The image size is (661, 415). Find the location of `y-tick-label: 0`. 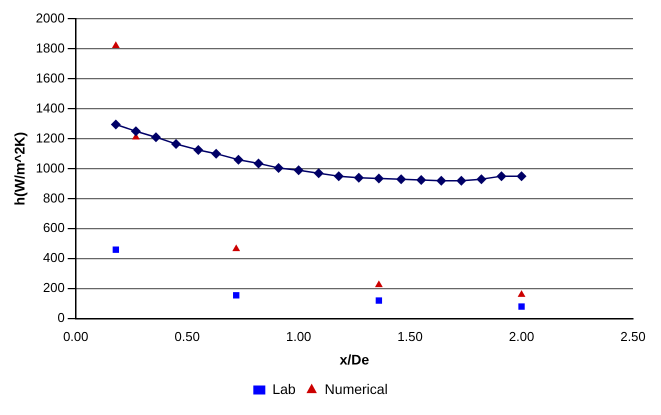

y-tick-label: 0 is located at coordinates (61, 318).